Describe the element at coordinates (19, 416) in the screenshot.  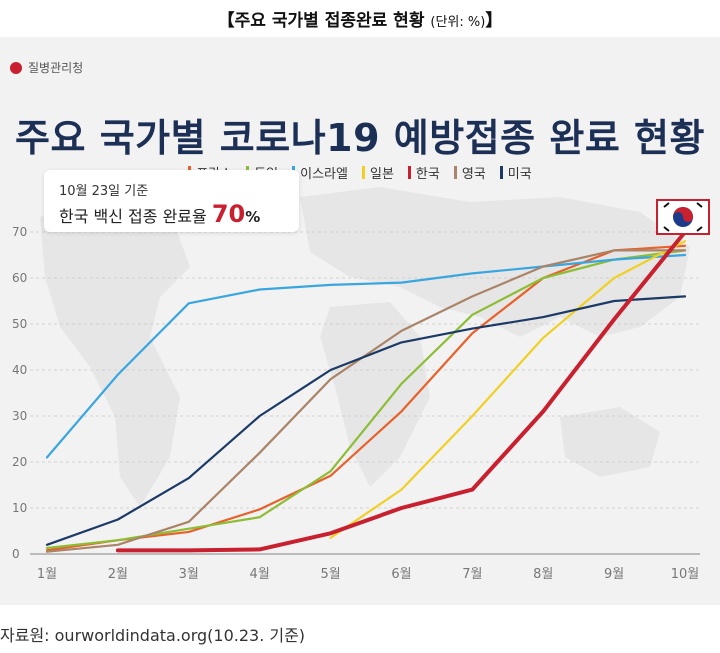
I see `y-tick-label: 30` at that location.